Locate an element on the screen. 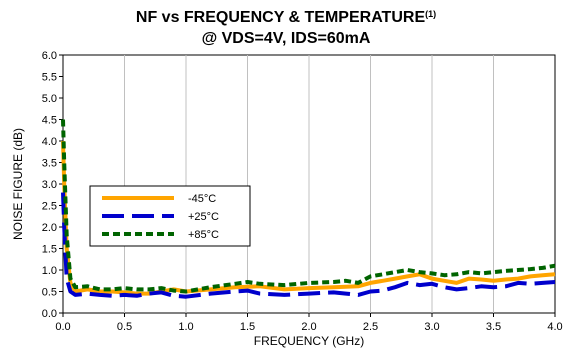  x-tick-label: 3.0 is located at coordinates (431, 327).